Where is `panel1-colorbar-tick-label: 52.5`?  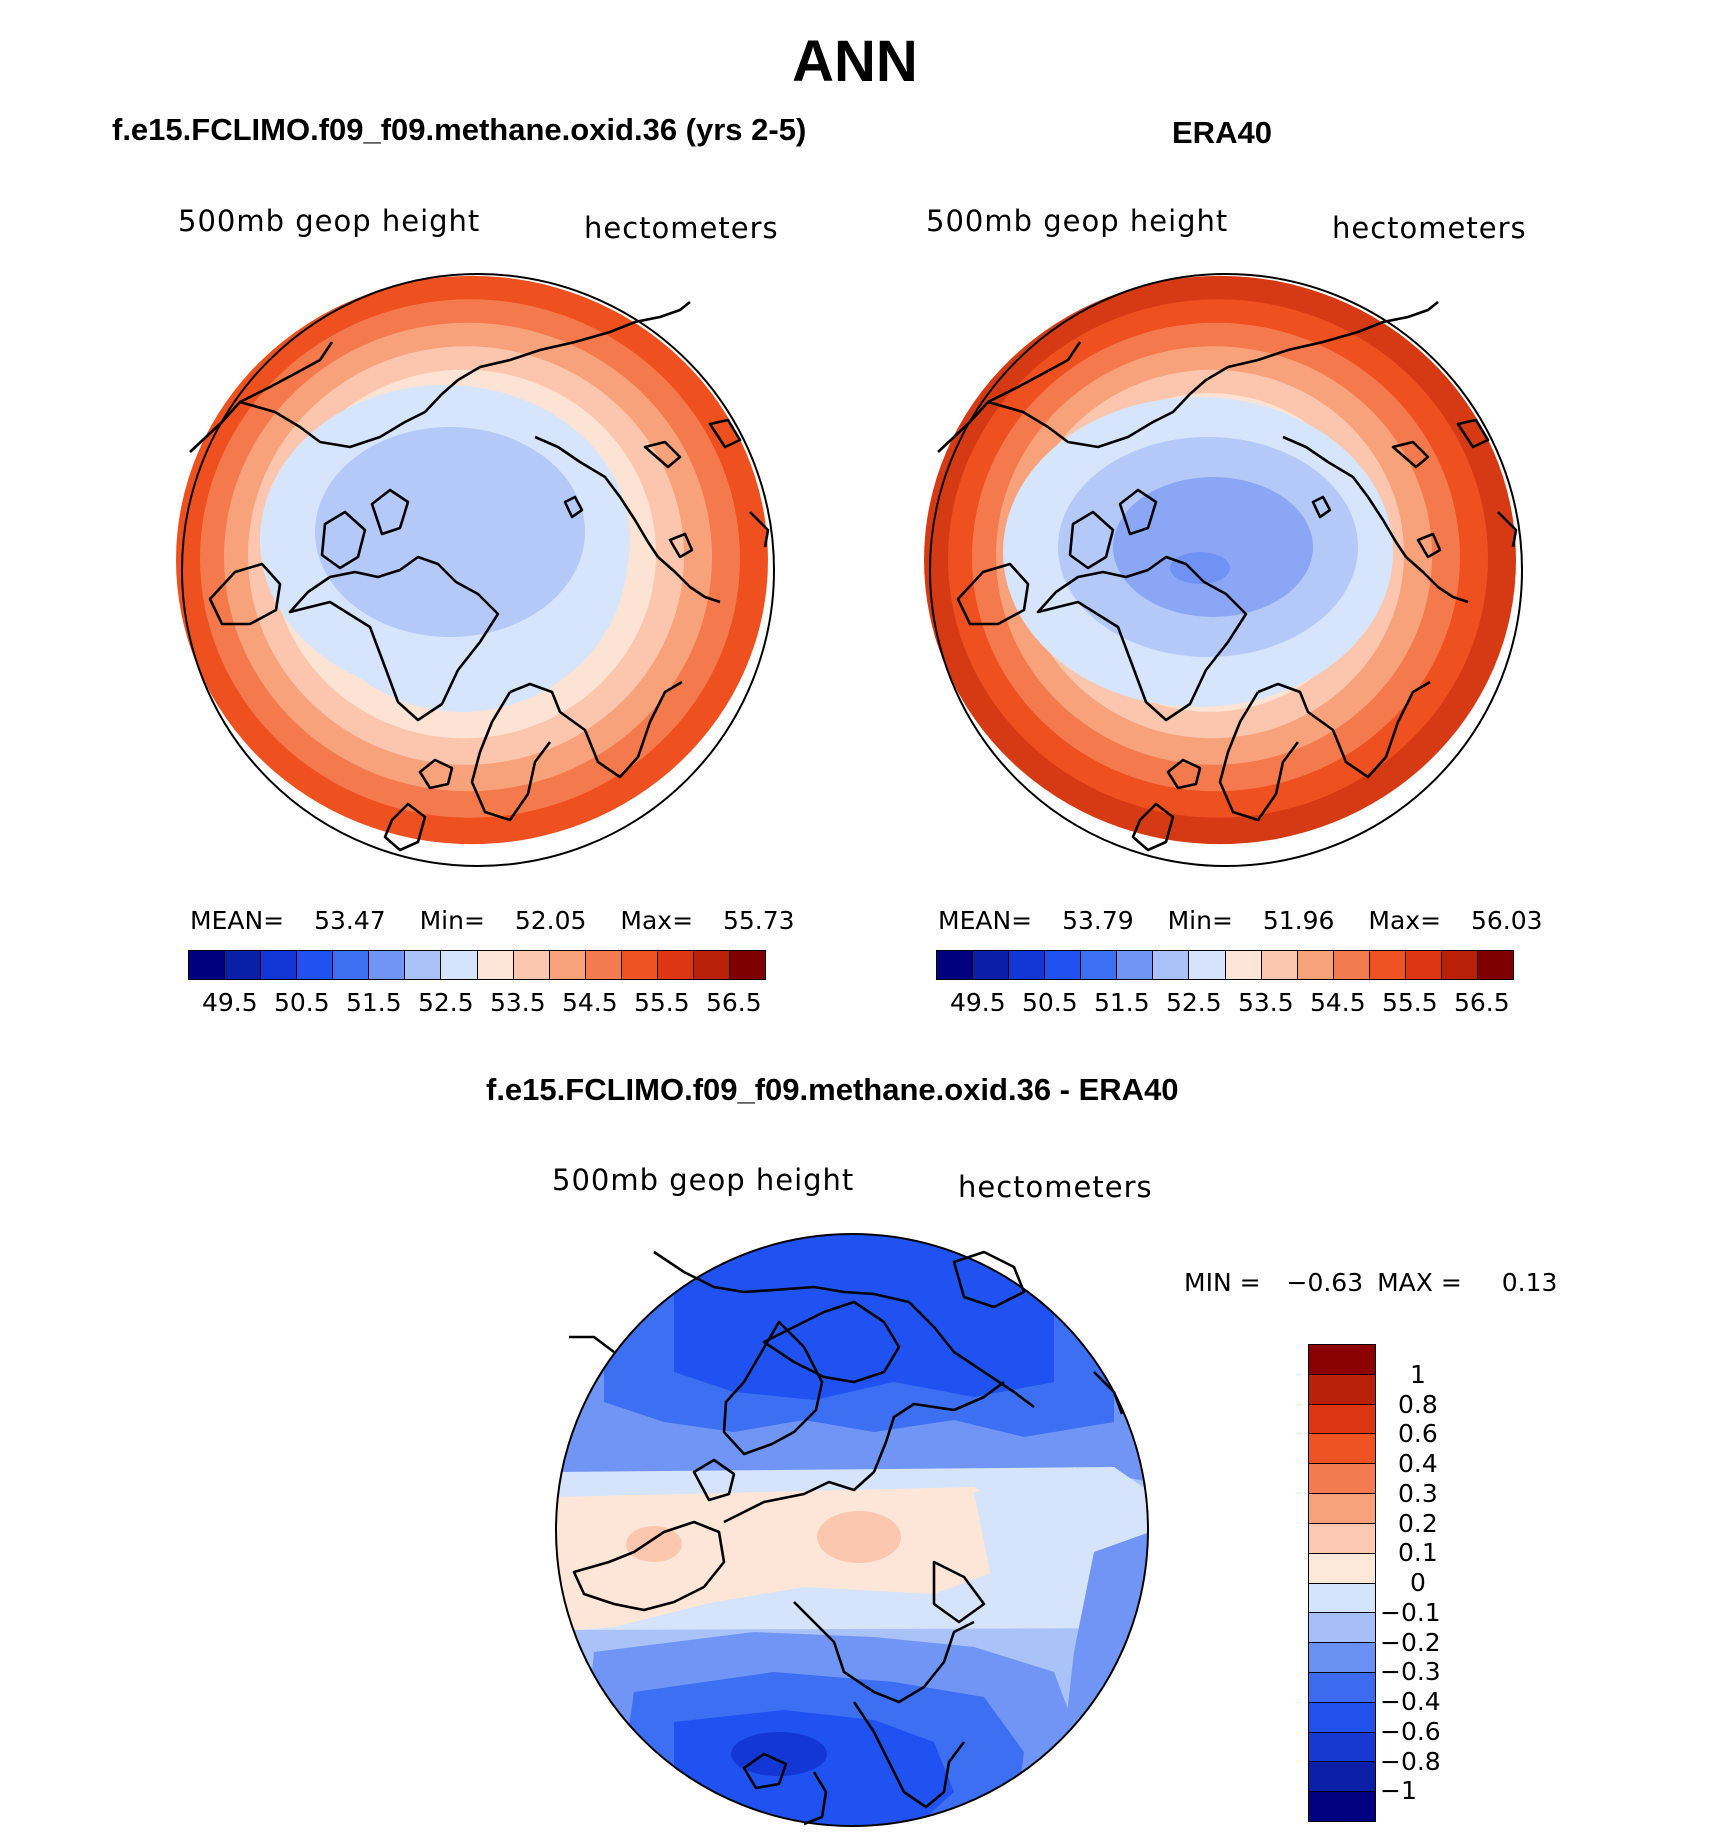
panel1-colorbar-tick-label: 52.5 is located at coordinates (446, 1002).